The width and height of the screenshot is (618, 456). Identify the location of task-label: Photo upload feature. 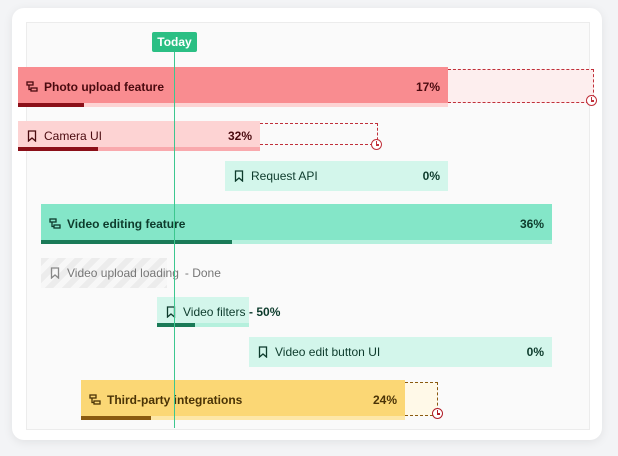
(104, 87).